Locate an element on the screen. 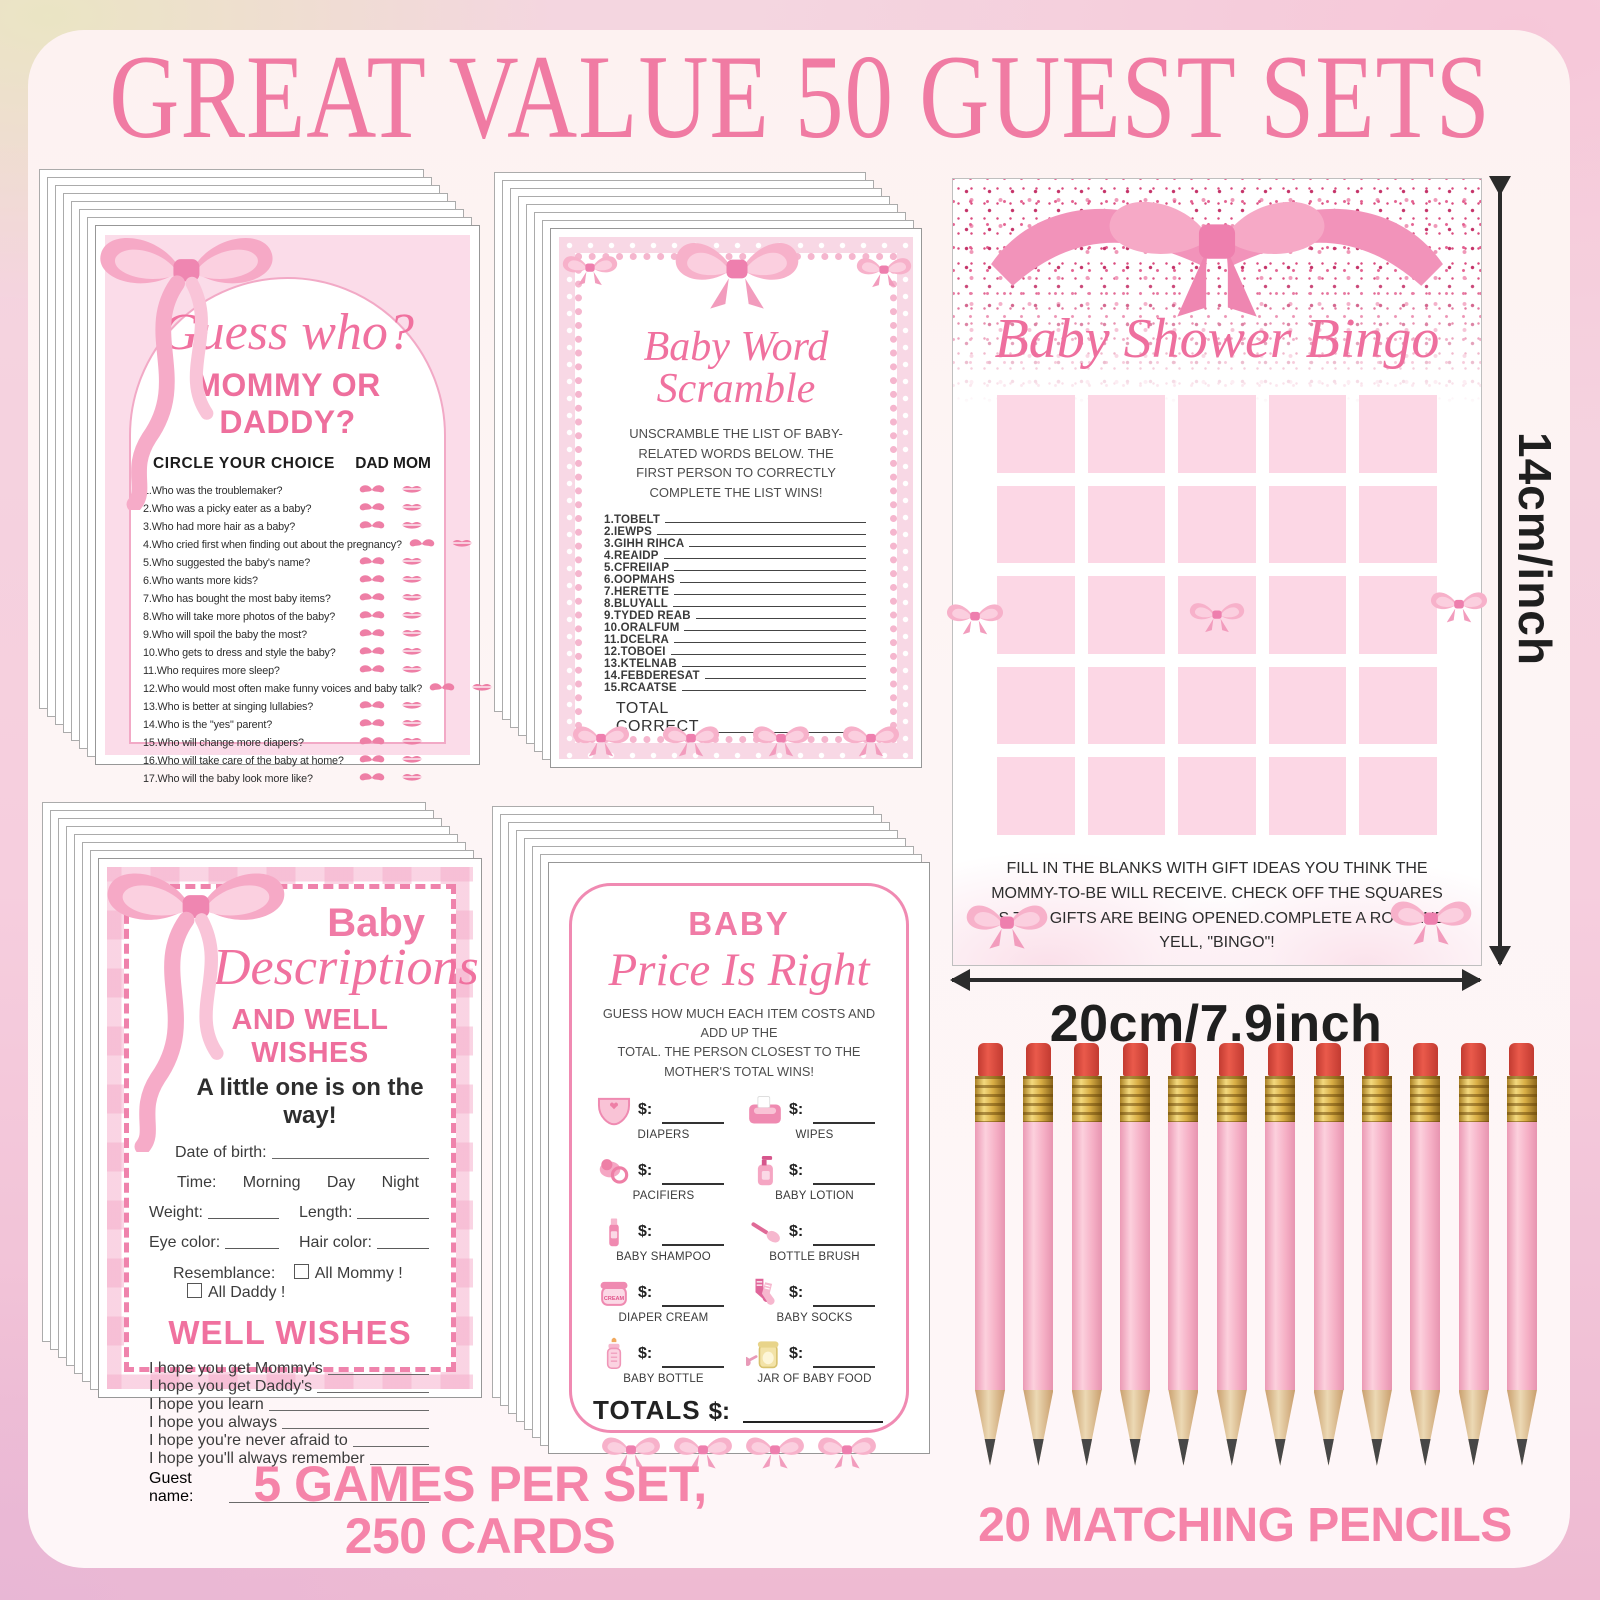 Image resolution: width=1600 pixels, height=1600 pixels. guess-who-question-row: 5.Who suggested the baby's name? is located at coordinates (287, 563).